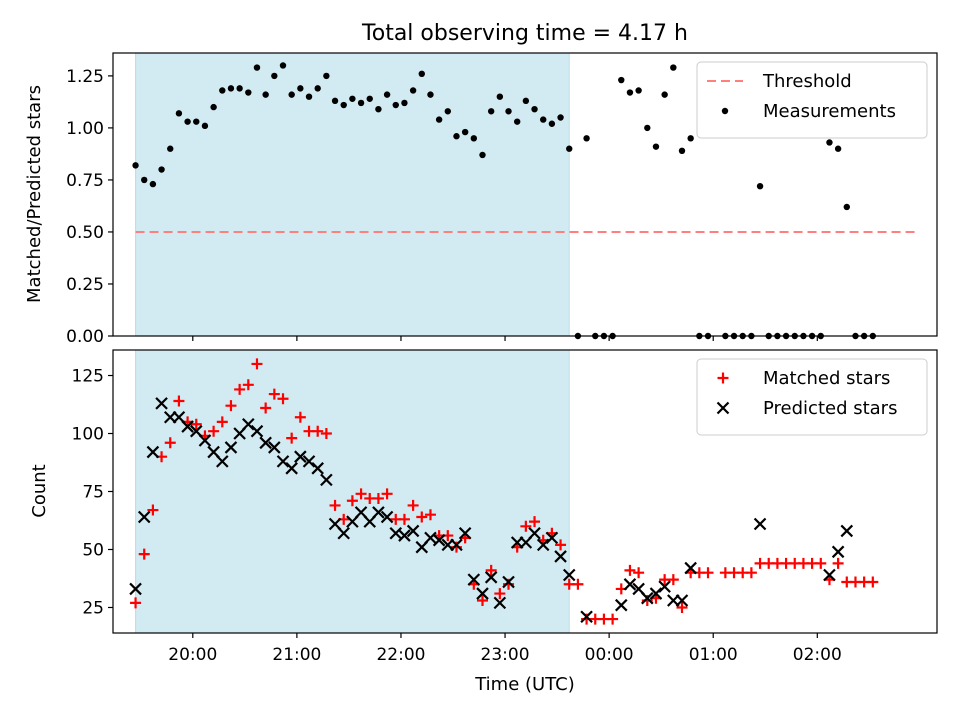 The width and height of the screenshot is (960, 720). What do you see at coordinates (85, 181) in the screenshot?
I see `top-y-tick-label: 0.75` at bounding box center [85, 181].